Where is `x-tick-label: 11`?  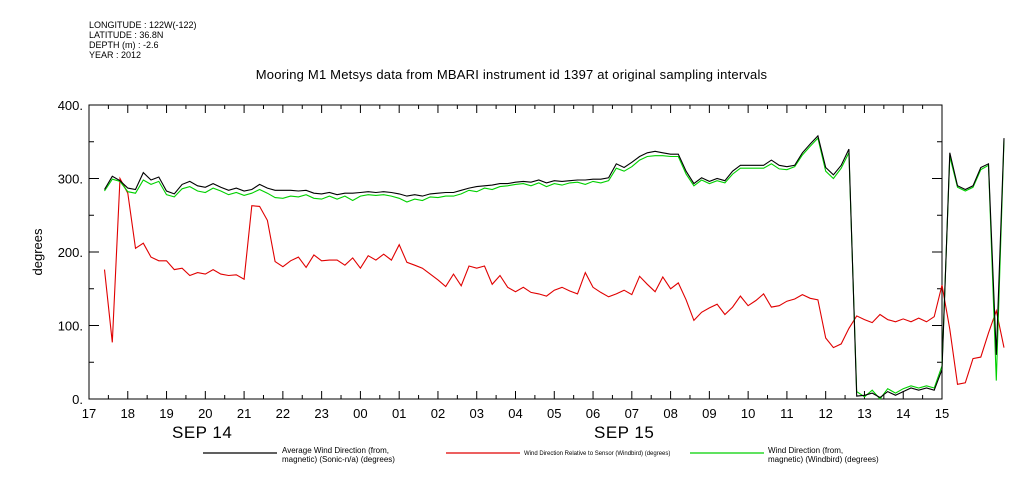 x-tick-label: 11 is located at coordinates (787, 413).